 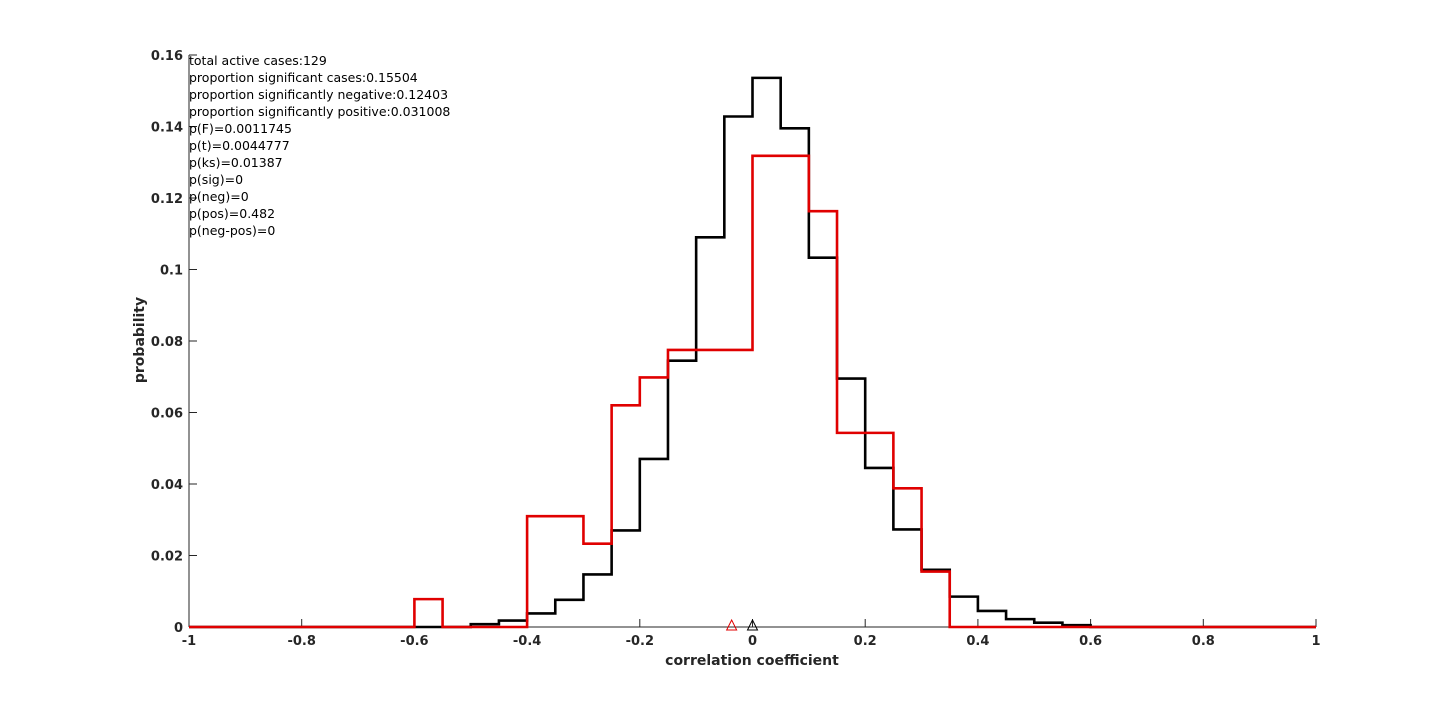 I want to click on annotation-line: p(sig)=0, so click(x=216, y=179).